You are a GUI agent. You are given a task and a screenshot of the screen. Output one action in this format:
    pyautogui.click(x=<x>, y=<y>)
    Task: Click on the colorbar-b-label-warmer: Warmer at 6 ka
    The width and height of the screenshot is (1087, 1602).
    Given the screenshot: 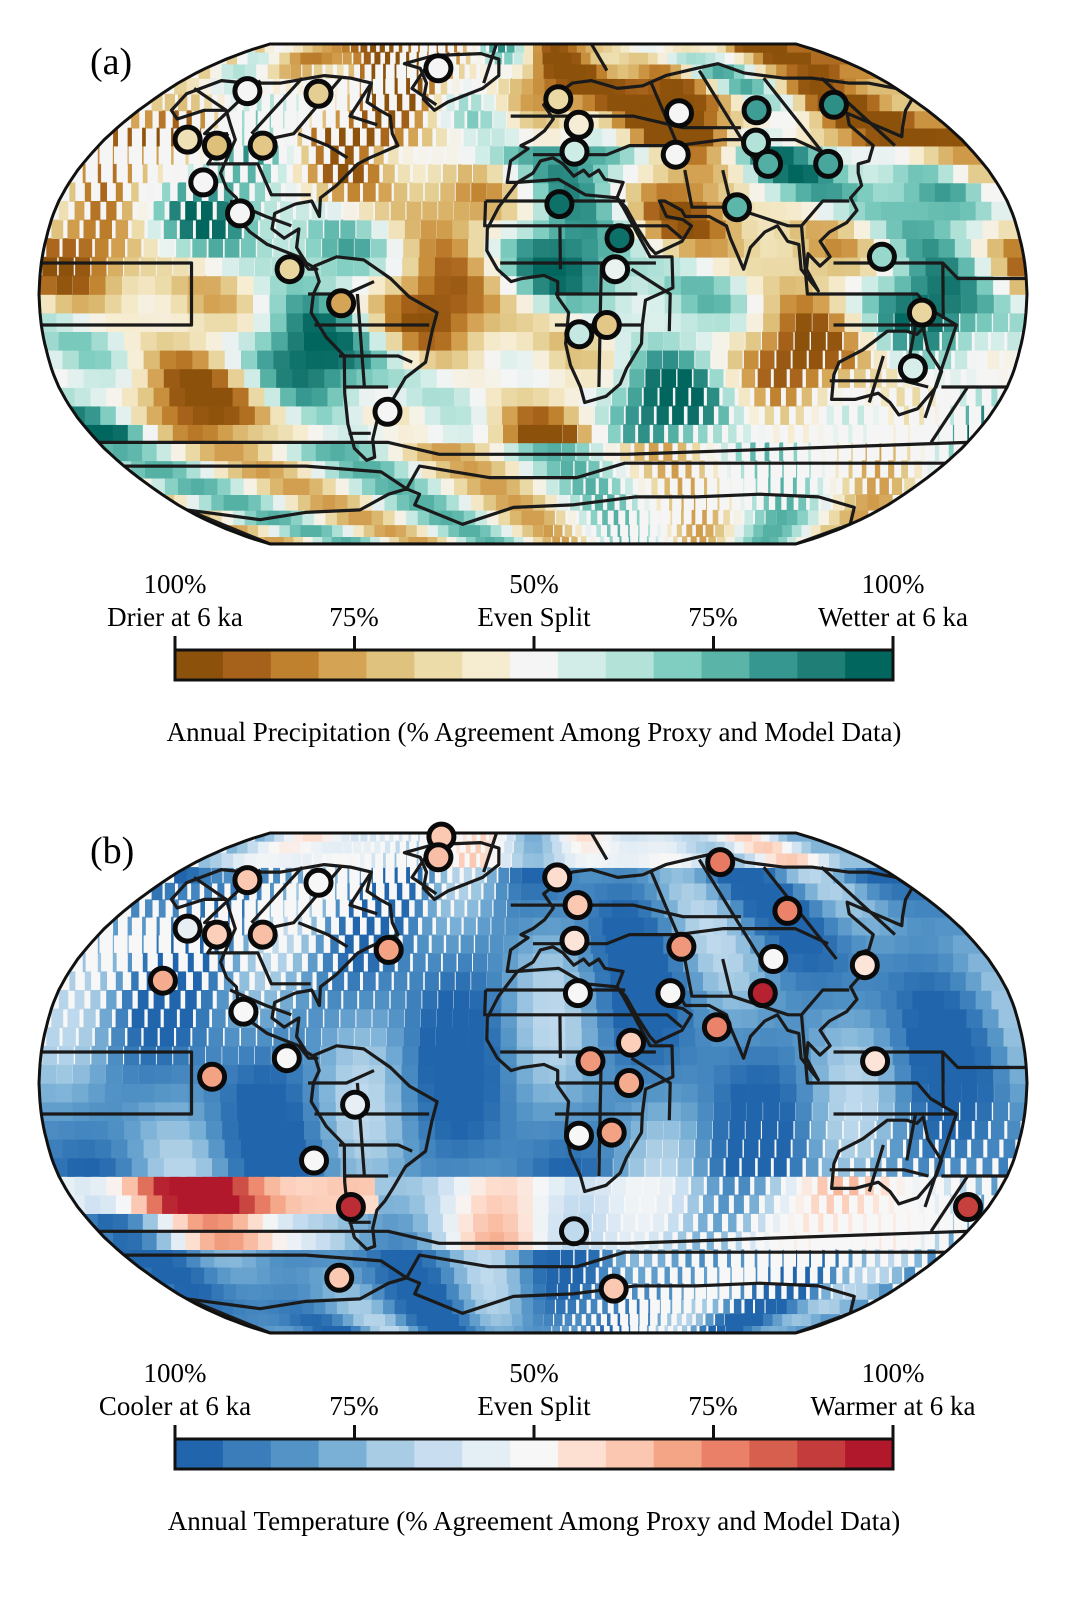 What is the action you would take?
    pyautogui.click(x=893, y=1406)
    